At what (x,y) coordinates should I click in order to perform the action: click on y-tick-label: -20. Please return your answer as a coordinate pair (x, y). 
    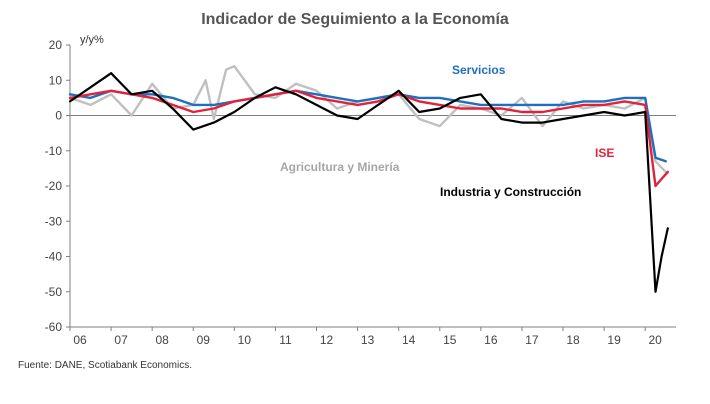
    Looking at the image, I should click on (54, 186).